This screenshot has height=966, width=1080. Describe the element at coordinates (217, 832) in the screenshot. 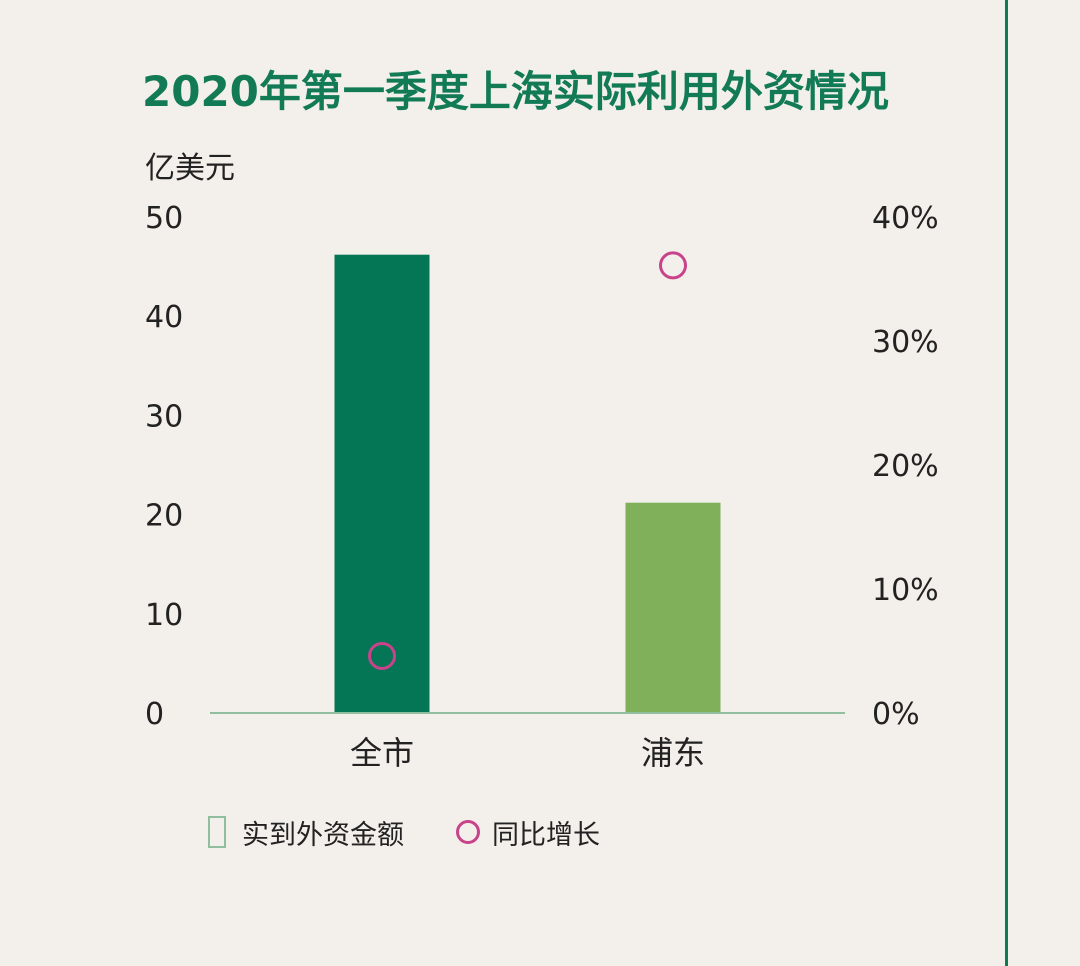

I see `legend-bar-swatch` at that location.